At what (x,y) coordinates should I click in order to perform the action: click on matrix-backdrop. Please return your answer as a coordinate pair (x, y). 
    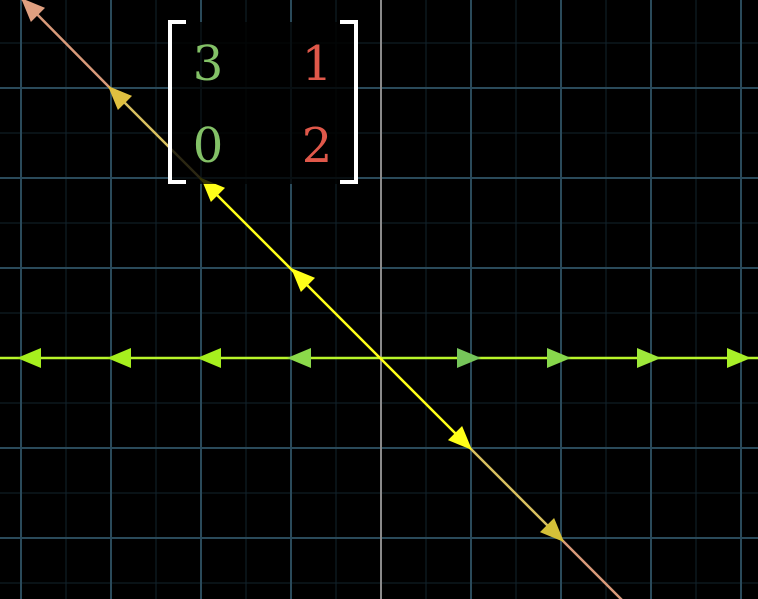
    Looking at the image, I should click on (263, 103).